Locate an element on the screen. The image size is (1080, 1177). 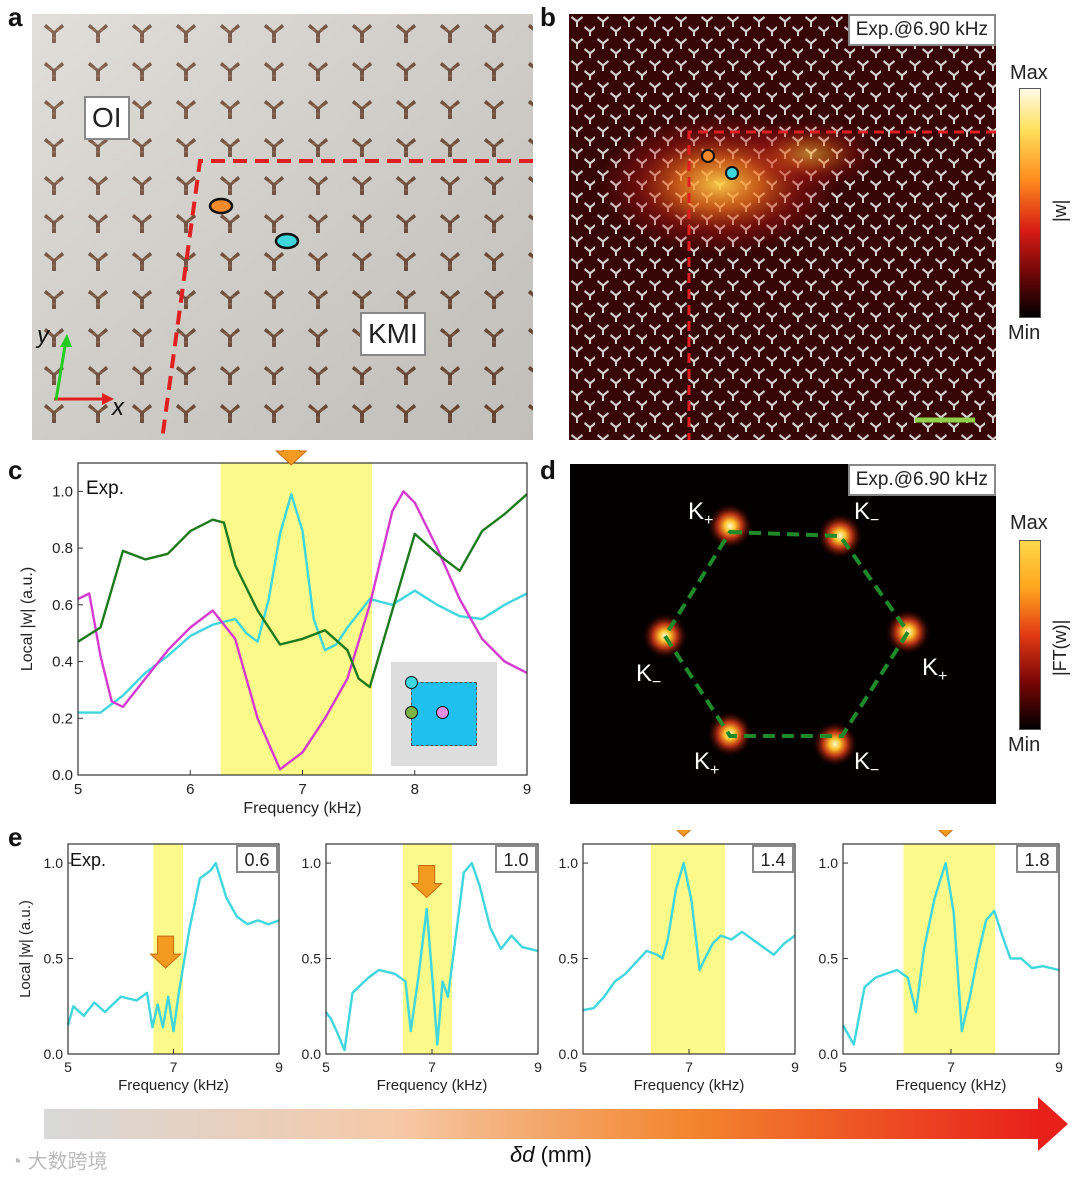
y-tick-label: 0.2 is located at coordinates (62, 718).